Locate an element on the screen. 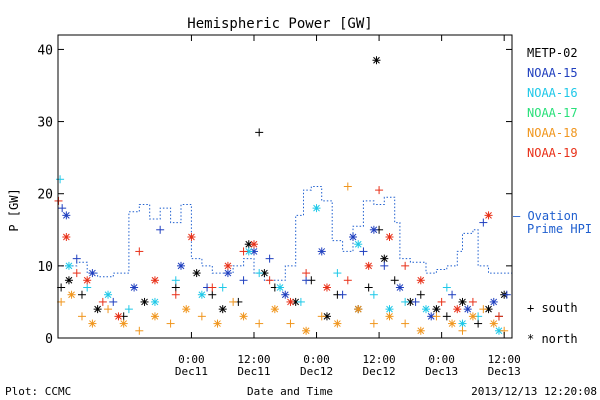 The image size is (600, 400). marker-legend-south: + south is located at coordinates (552, 308).